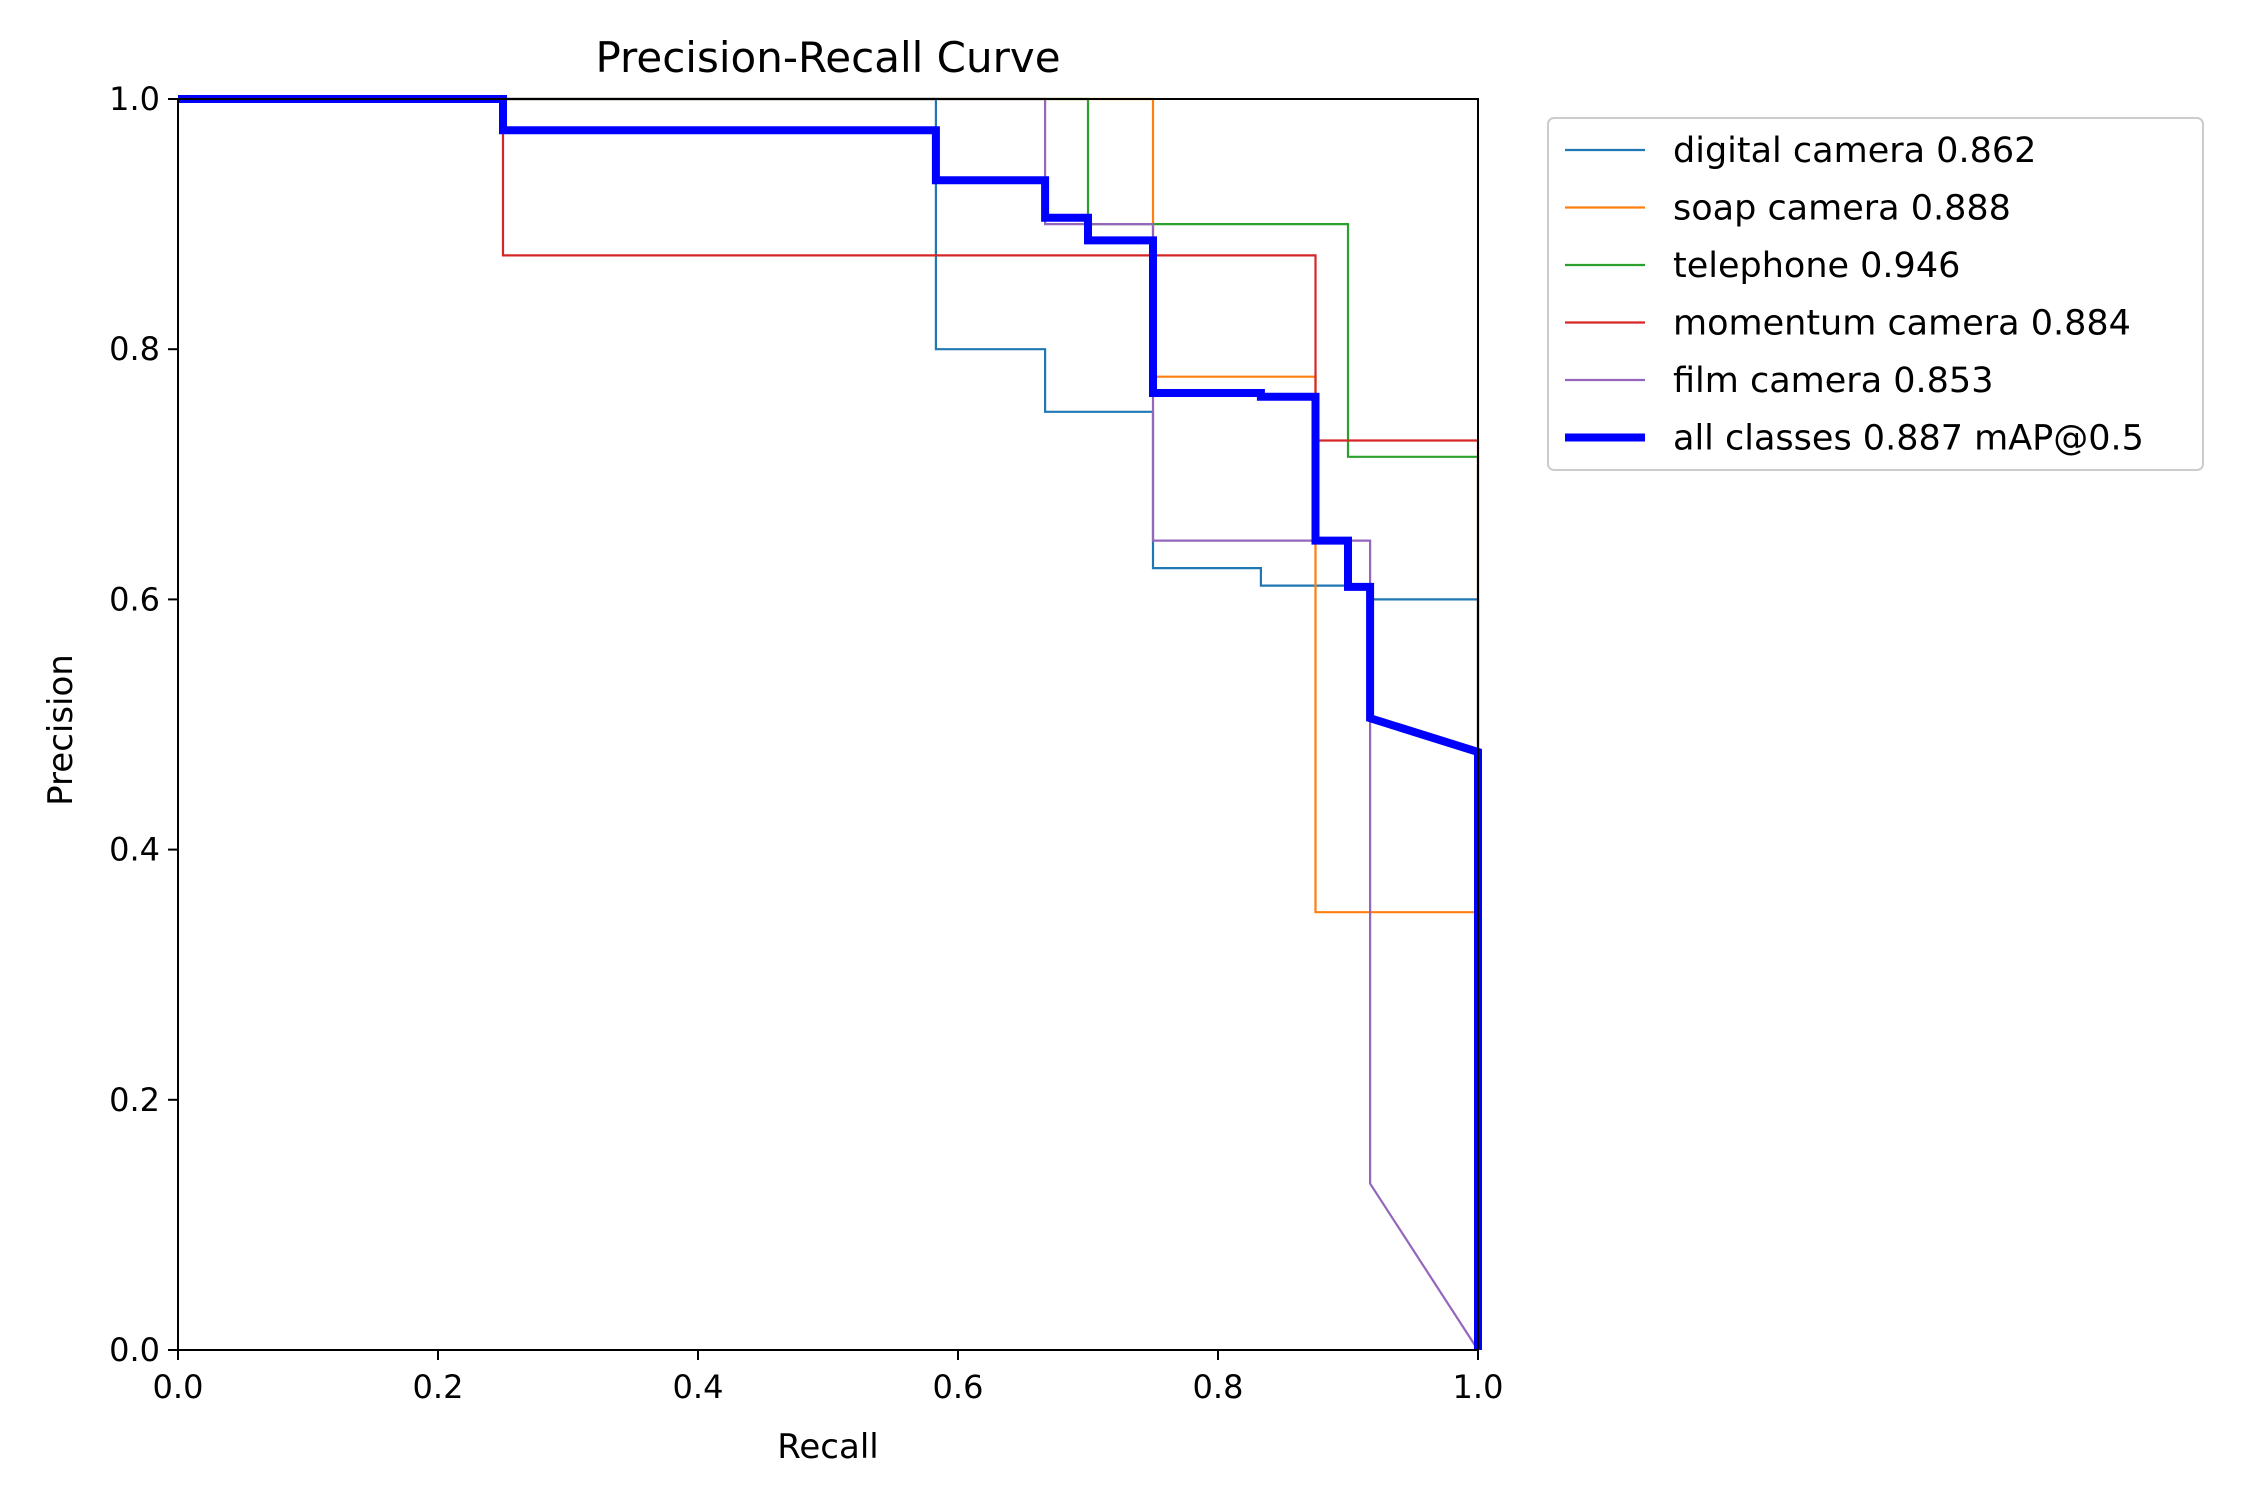 The height and width of the screenshot is (1500, 2250). What do you see at coordinates (61, 730) in the screenshot?
I see `y-axis-label: Precision` at bounding box center [61, 730].